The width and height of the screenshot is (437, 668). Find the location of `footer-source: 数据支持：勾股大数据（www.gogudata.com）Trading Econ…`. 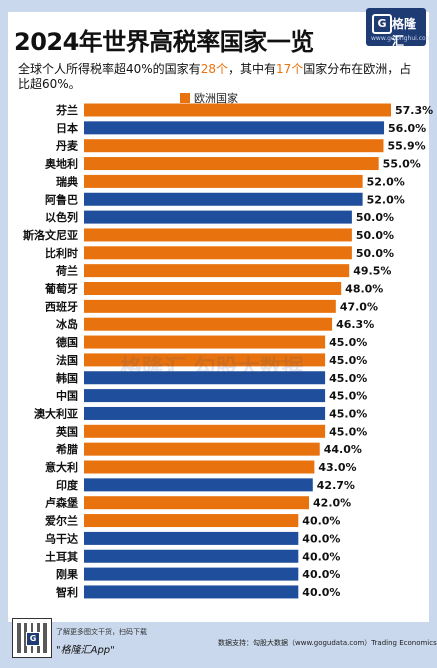

footer-source: 数据支持：勾股大数据（www.gogudata.com）Trading Econ… is located at coordinates (327, 643).